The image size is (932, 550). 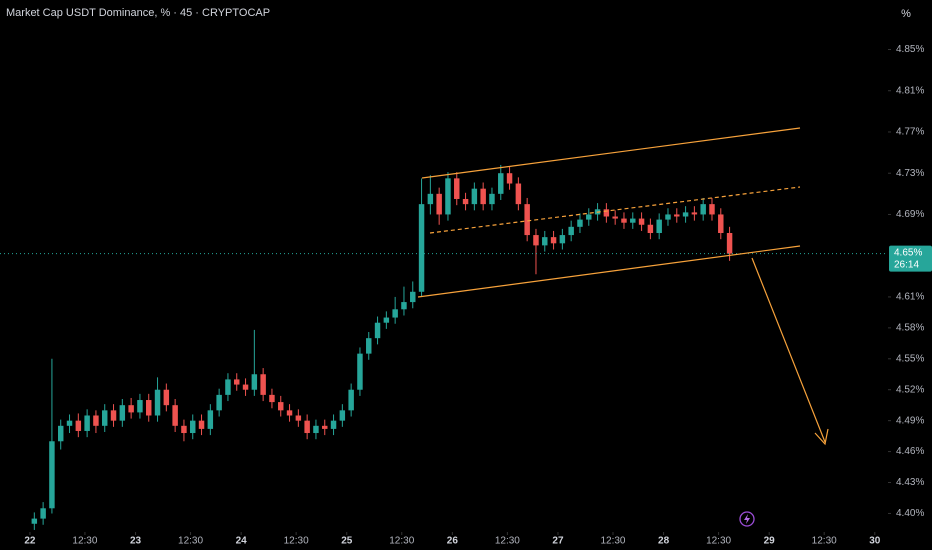 What do you see at coordinates (747, 519) in the screenshot?
I see `lightning-icon` at bounding box center [747, 519].